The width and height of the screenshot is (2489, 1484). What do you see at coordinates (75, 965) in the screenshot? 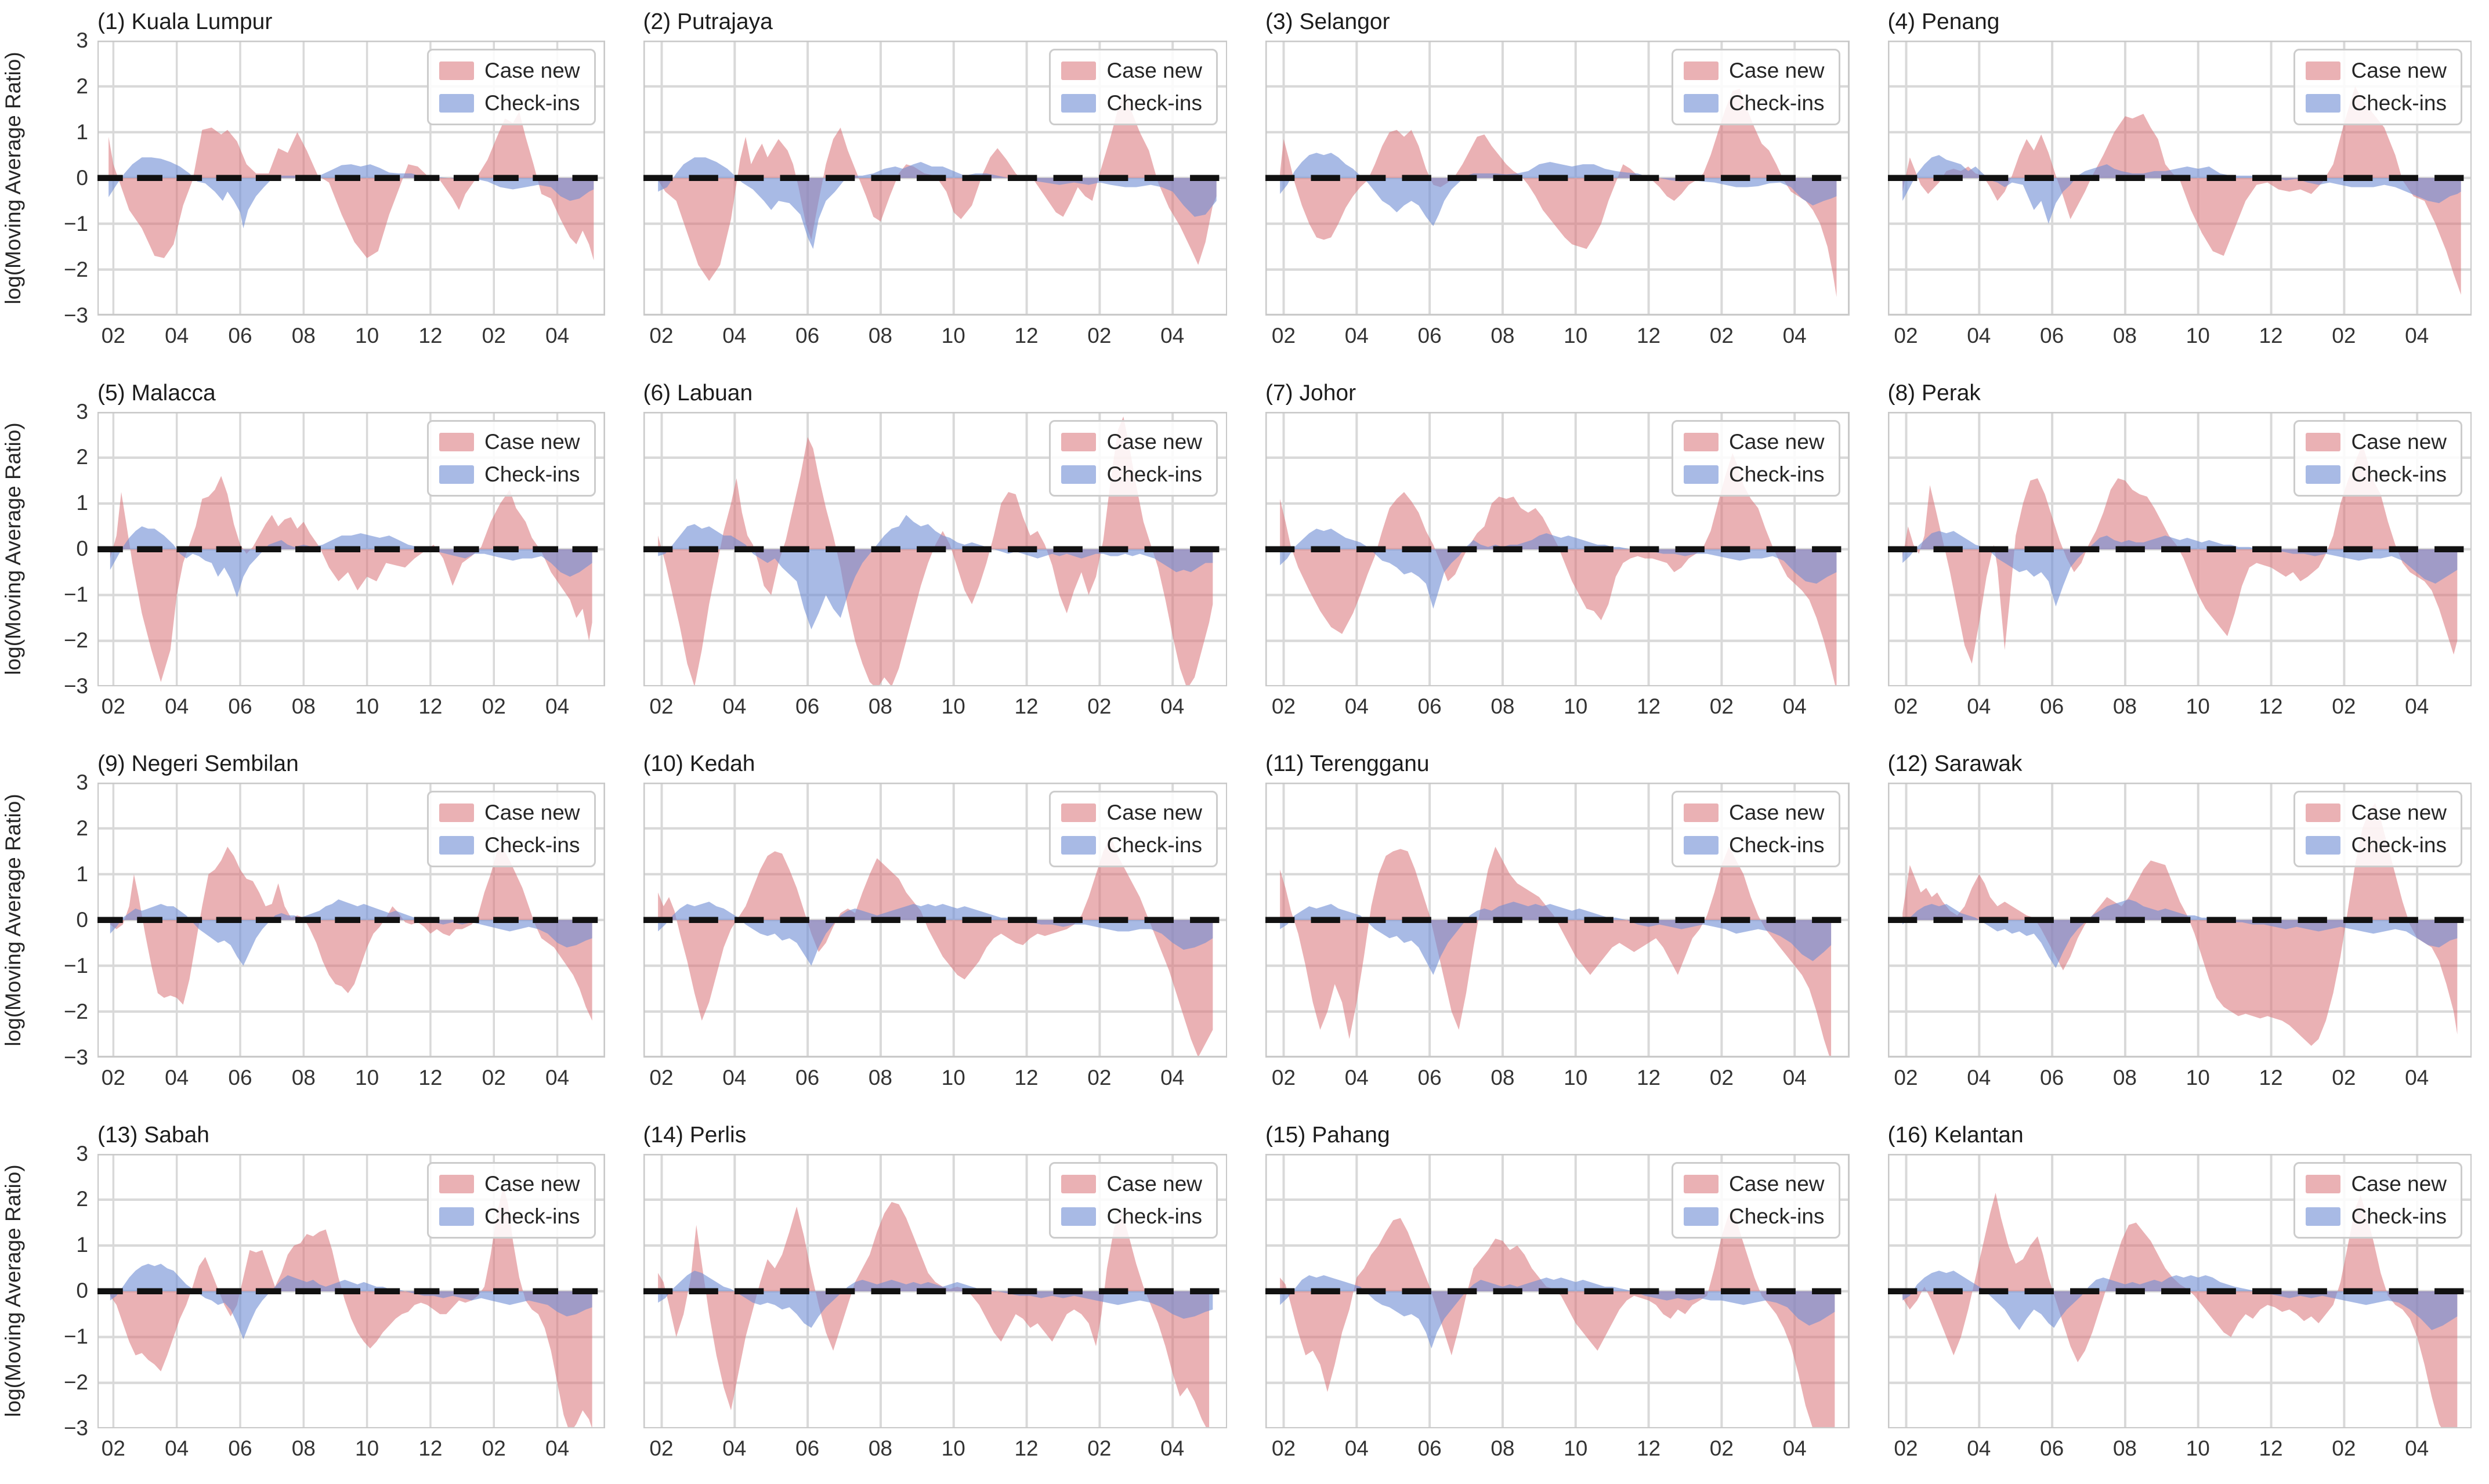
I see `y-tick-label: −1` at bounding box center [75, 965].